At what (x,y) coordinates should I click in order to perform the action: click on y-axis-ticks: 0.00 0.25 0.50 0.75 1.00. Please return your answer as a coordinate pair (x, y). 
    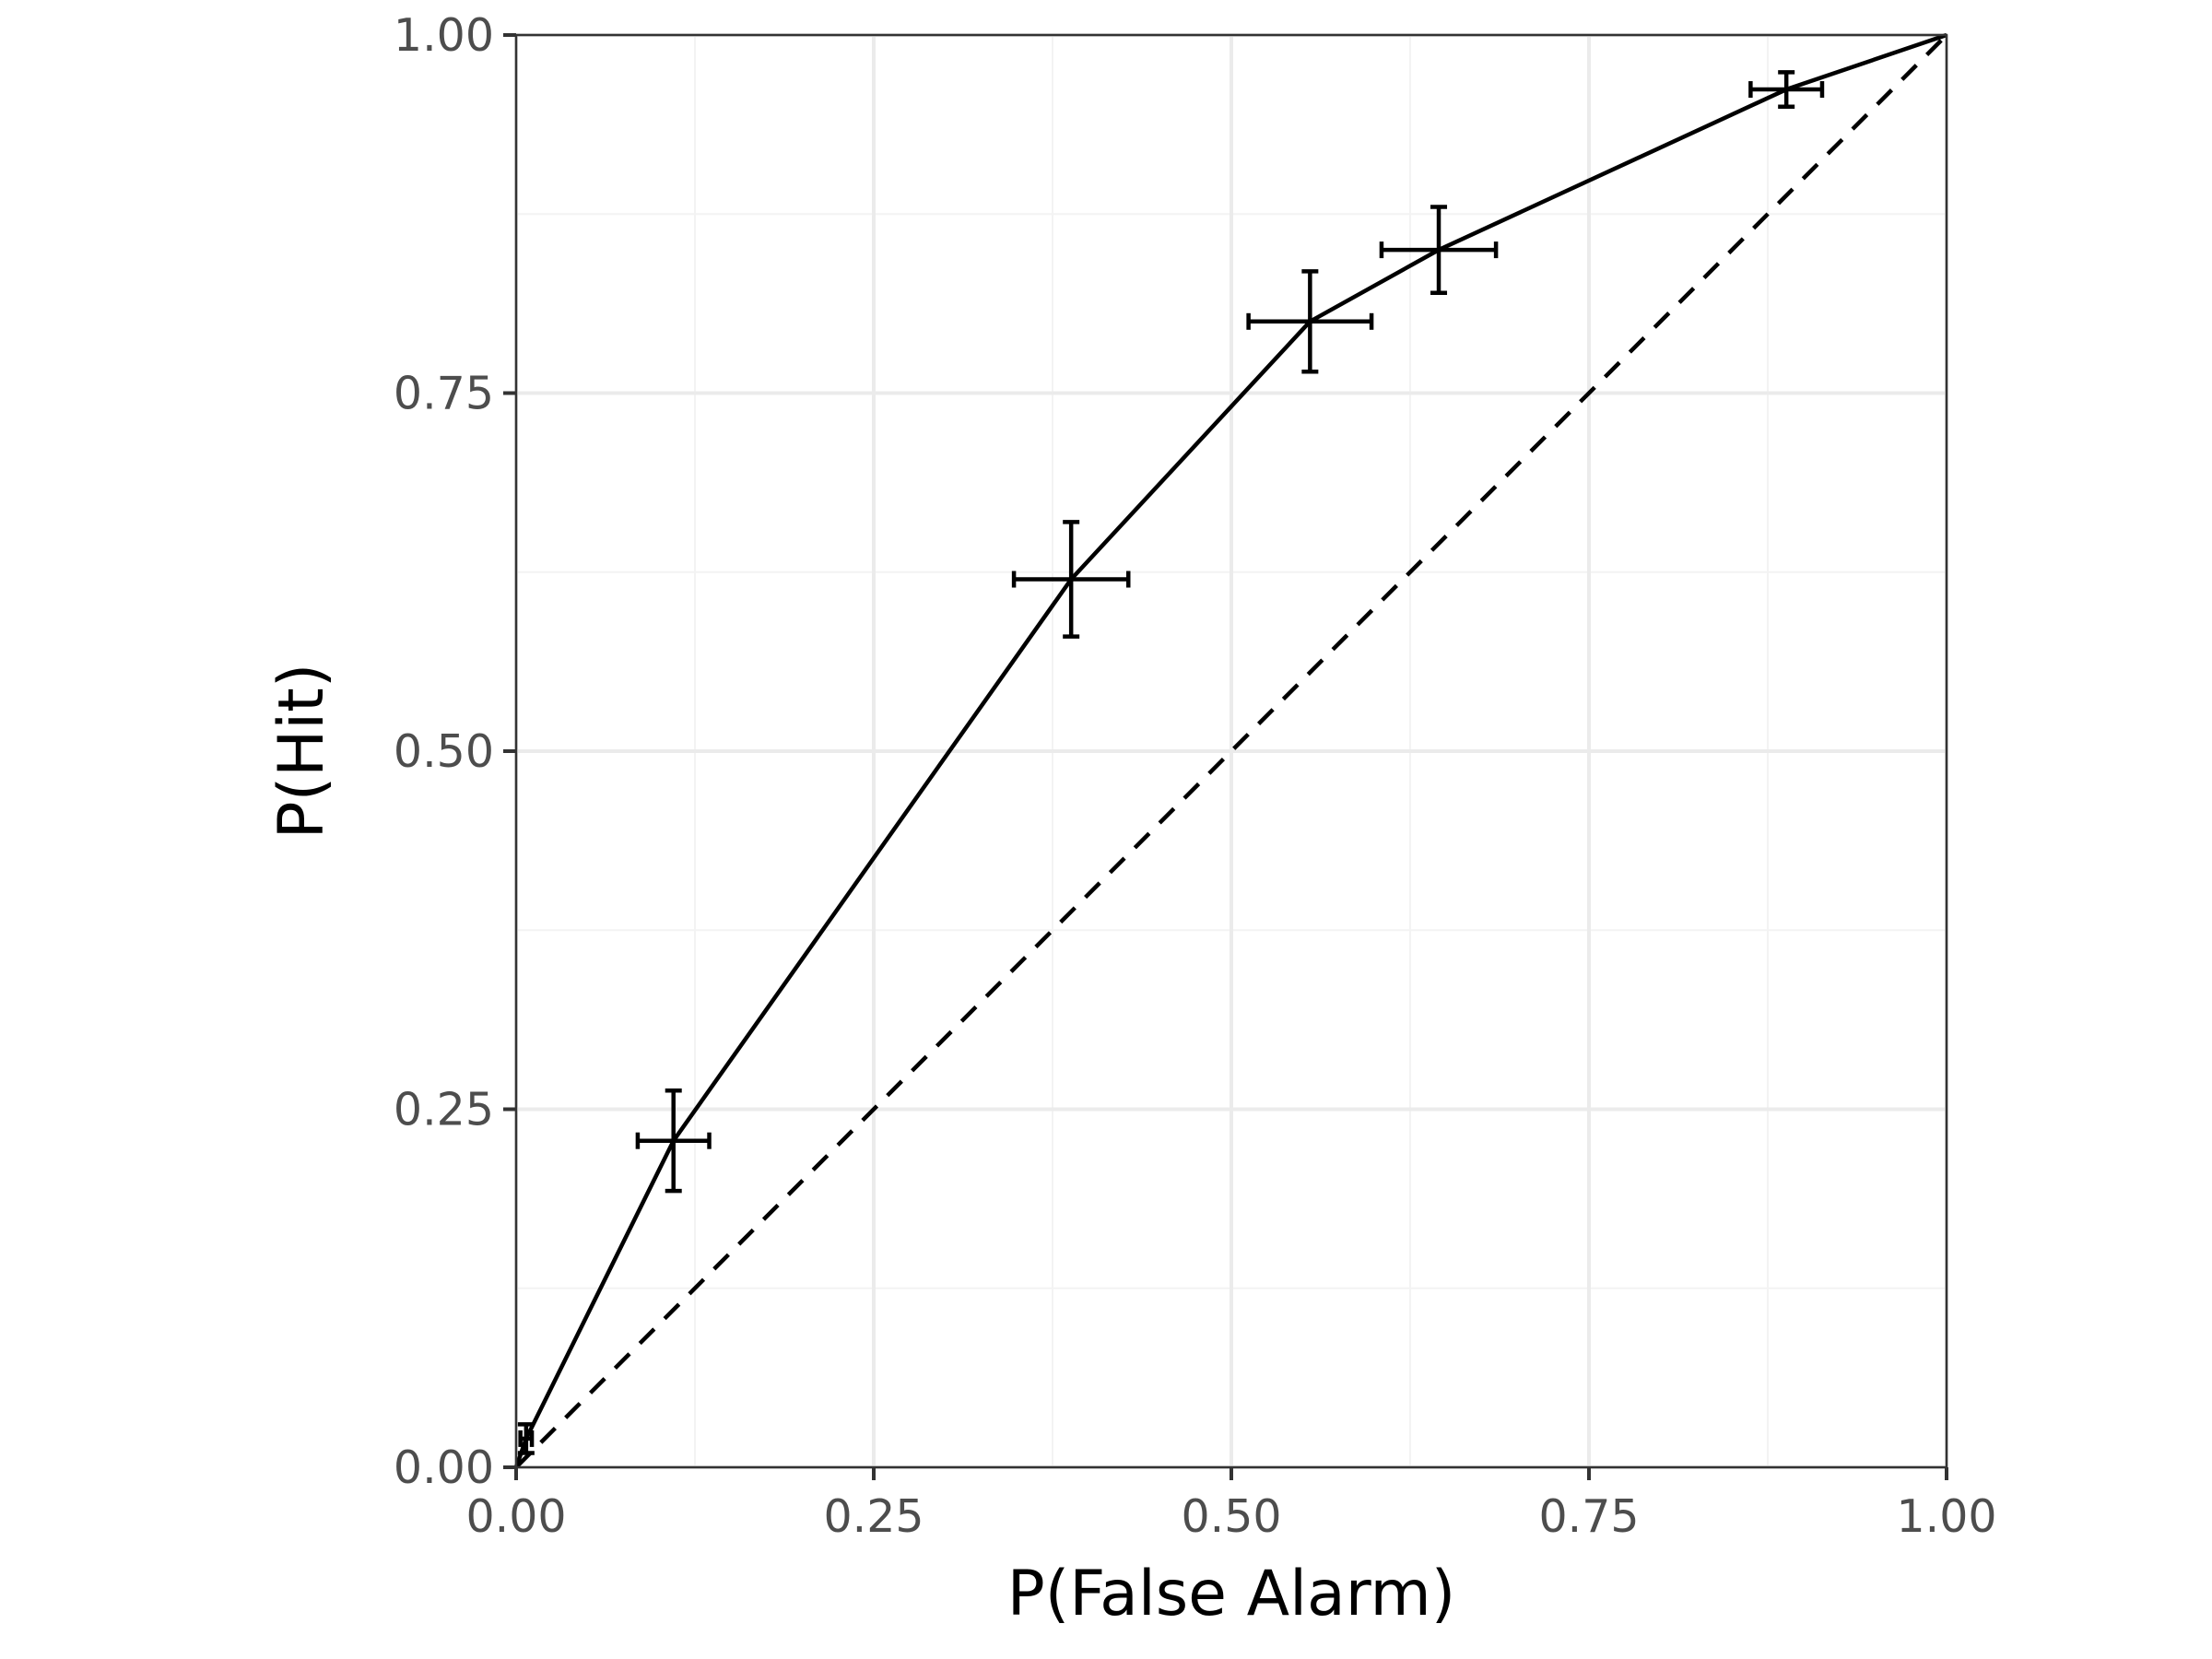
    Looking at the image, I should click on (455, 751).